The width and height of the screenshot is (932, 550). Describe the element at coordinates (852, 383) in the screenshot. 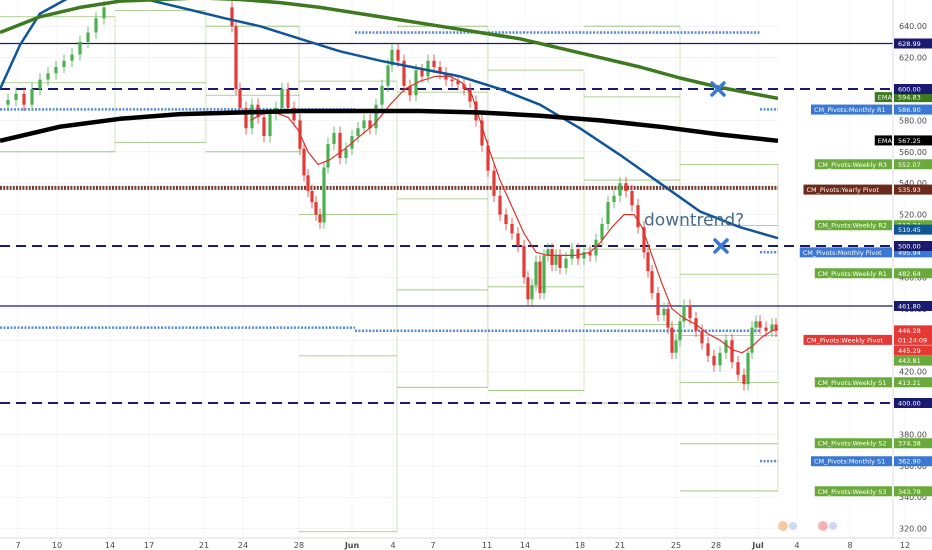

I see `series-label: CM_Pivots:Weekly S1` at that location.